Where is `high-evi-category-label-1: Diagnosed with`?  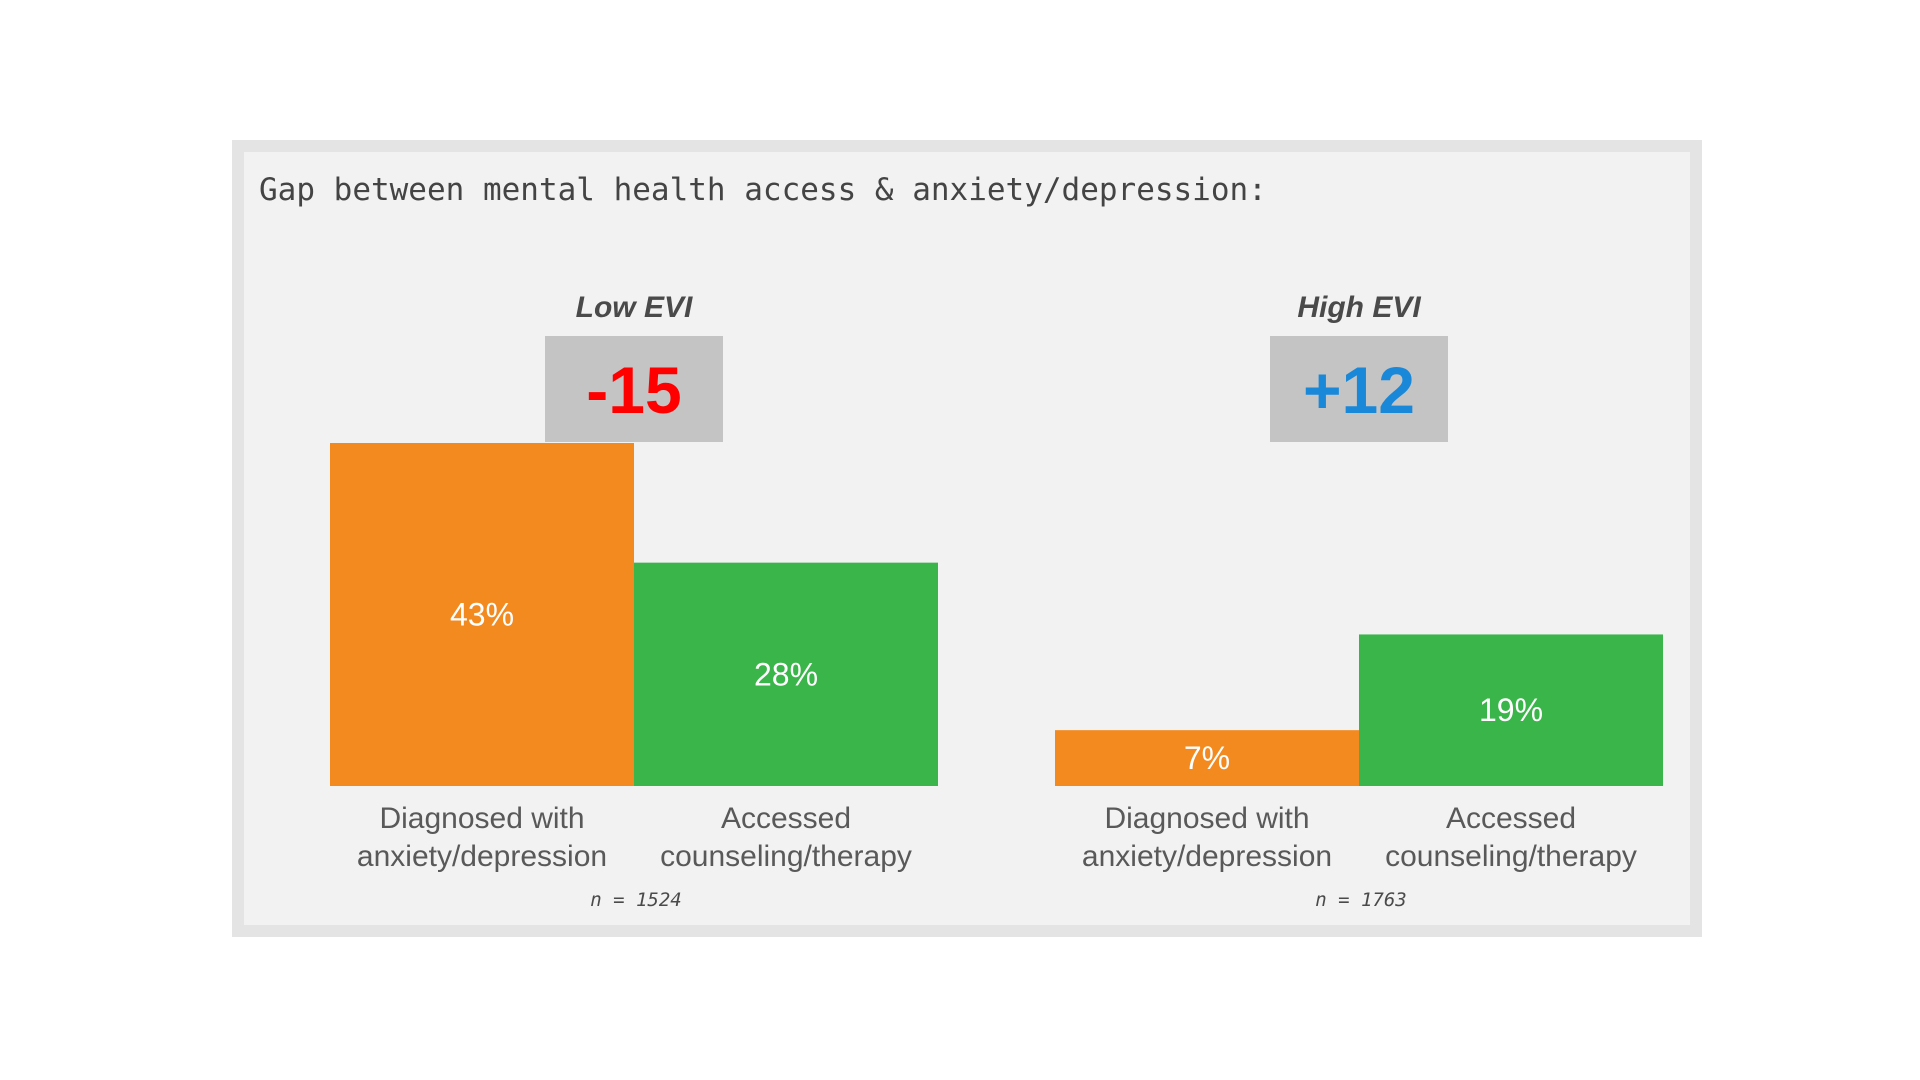 high-evi-category-label-1: Diagnosed with is located at coordinates (1206, 818).